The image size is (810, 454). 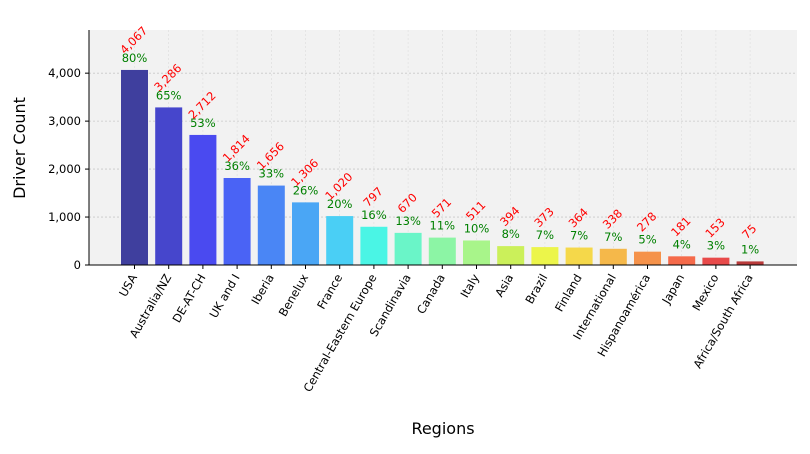 What do you see at coordinates (511, 234) in the screenshot?
I see `percent-label: 8%` at bounding box center [511, 234].